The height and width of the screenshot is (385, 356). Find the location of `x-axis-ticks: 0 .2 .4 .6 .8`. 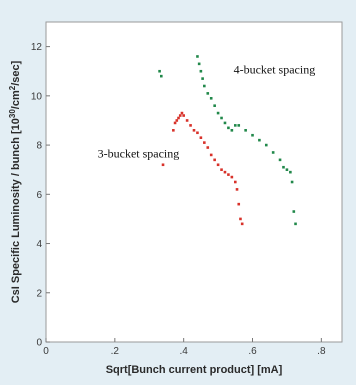

x-axis-ticks: 0 .2 .4 .6 .8 is located at coordinates (184, 347).